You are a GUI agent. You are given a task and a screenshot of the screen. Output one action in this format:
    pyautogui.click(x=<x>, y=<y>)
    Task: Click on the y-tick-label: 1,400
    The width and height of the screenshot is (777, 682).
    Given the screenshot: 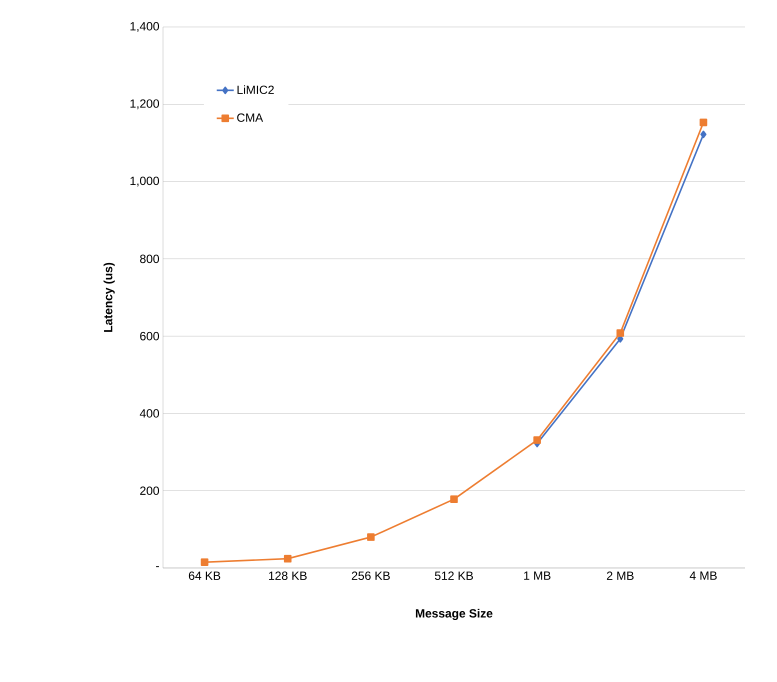 What is the action you would take?
    pyautogui.click(x=145, y=27)
    